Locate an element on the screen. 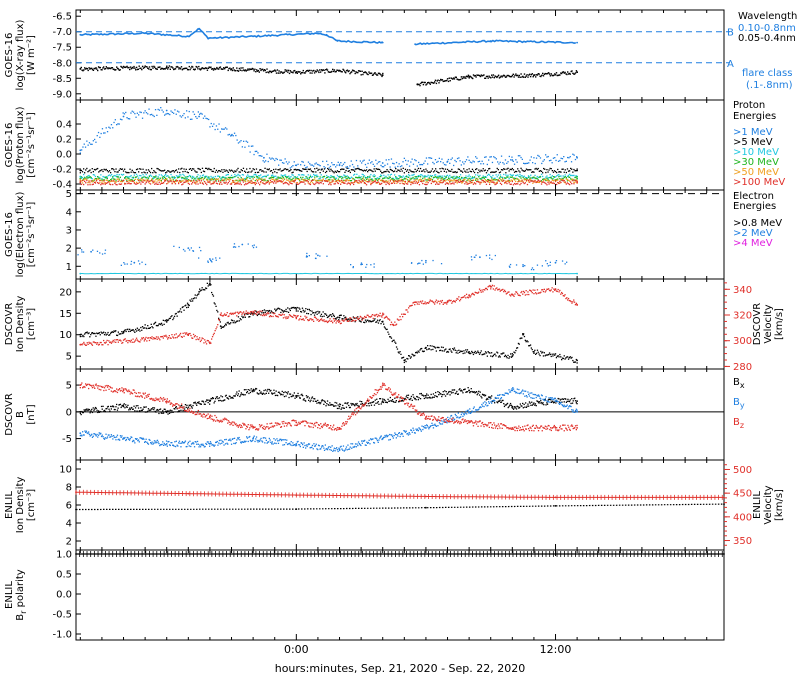 The width and height of the screenshot is (800, 684). dscovr-velocity-tick-label: 280 is located at coordinates (742, 367).